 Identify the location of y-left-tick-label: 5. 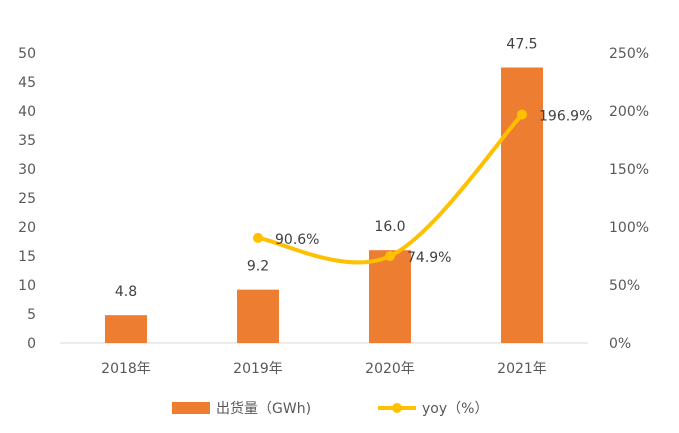
(31, 315).